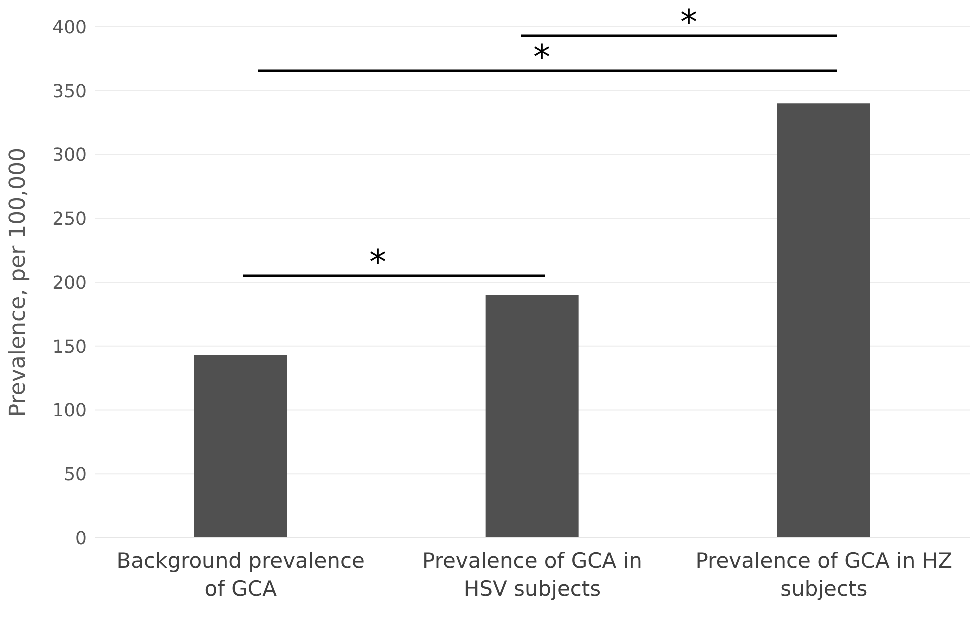  Describe the element at coordinates (75, 475) in the screenshot. I see `y-tick-label: 50` at that location.